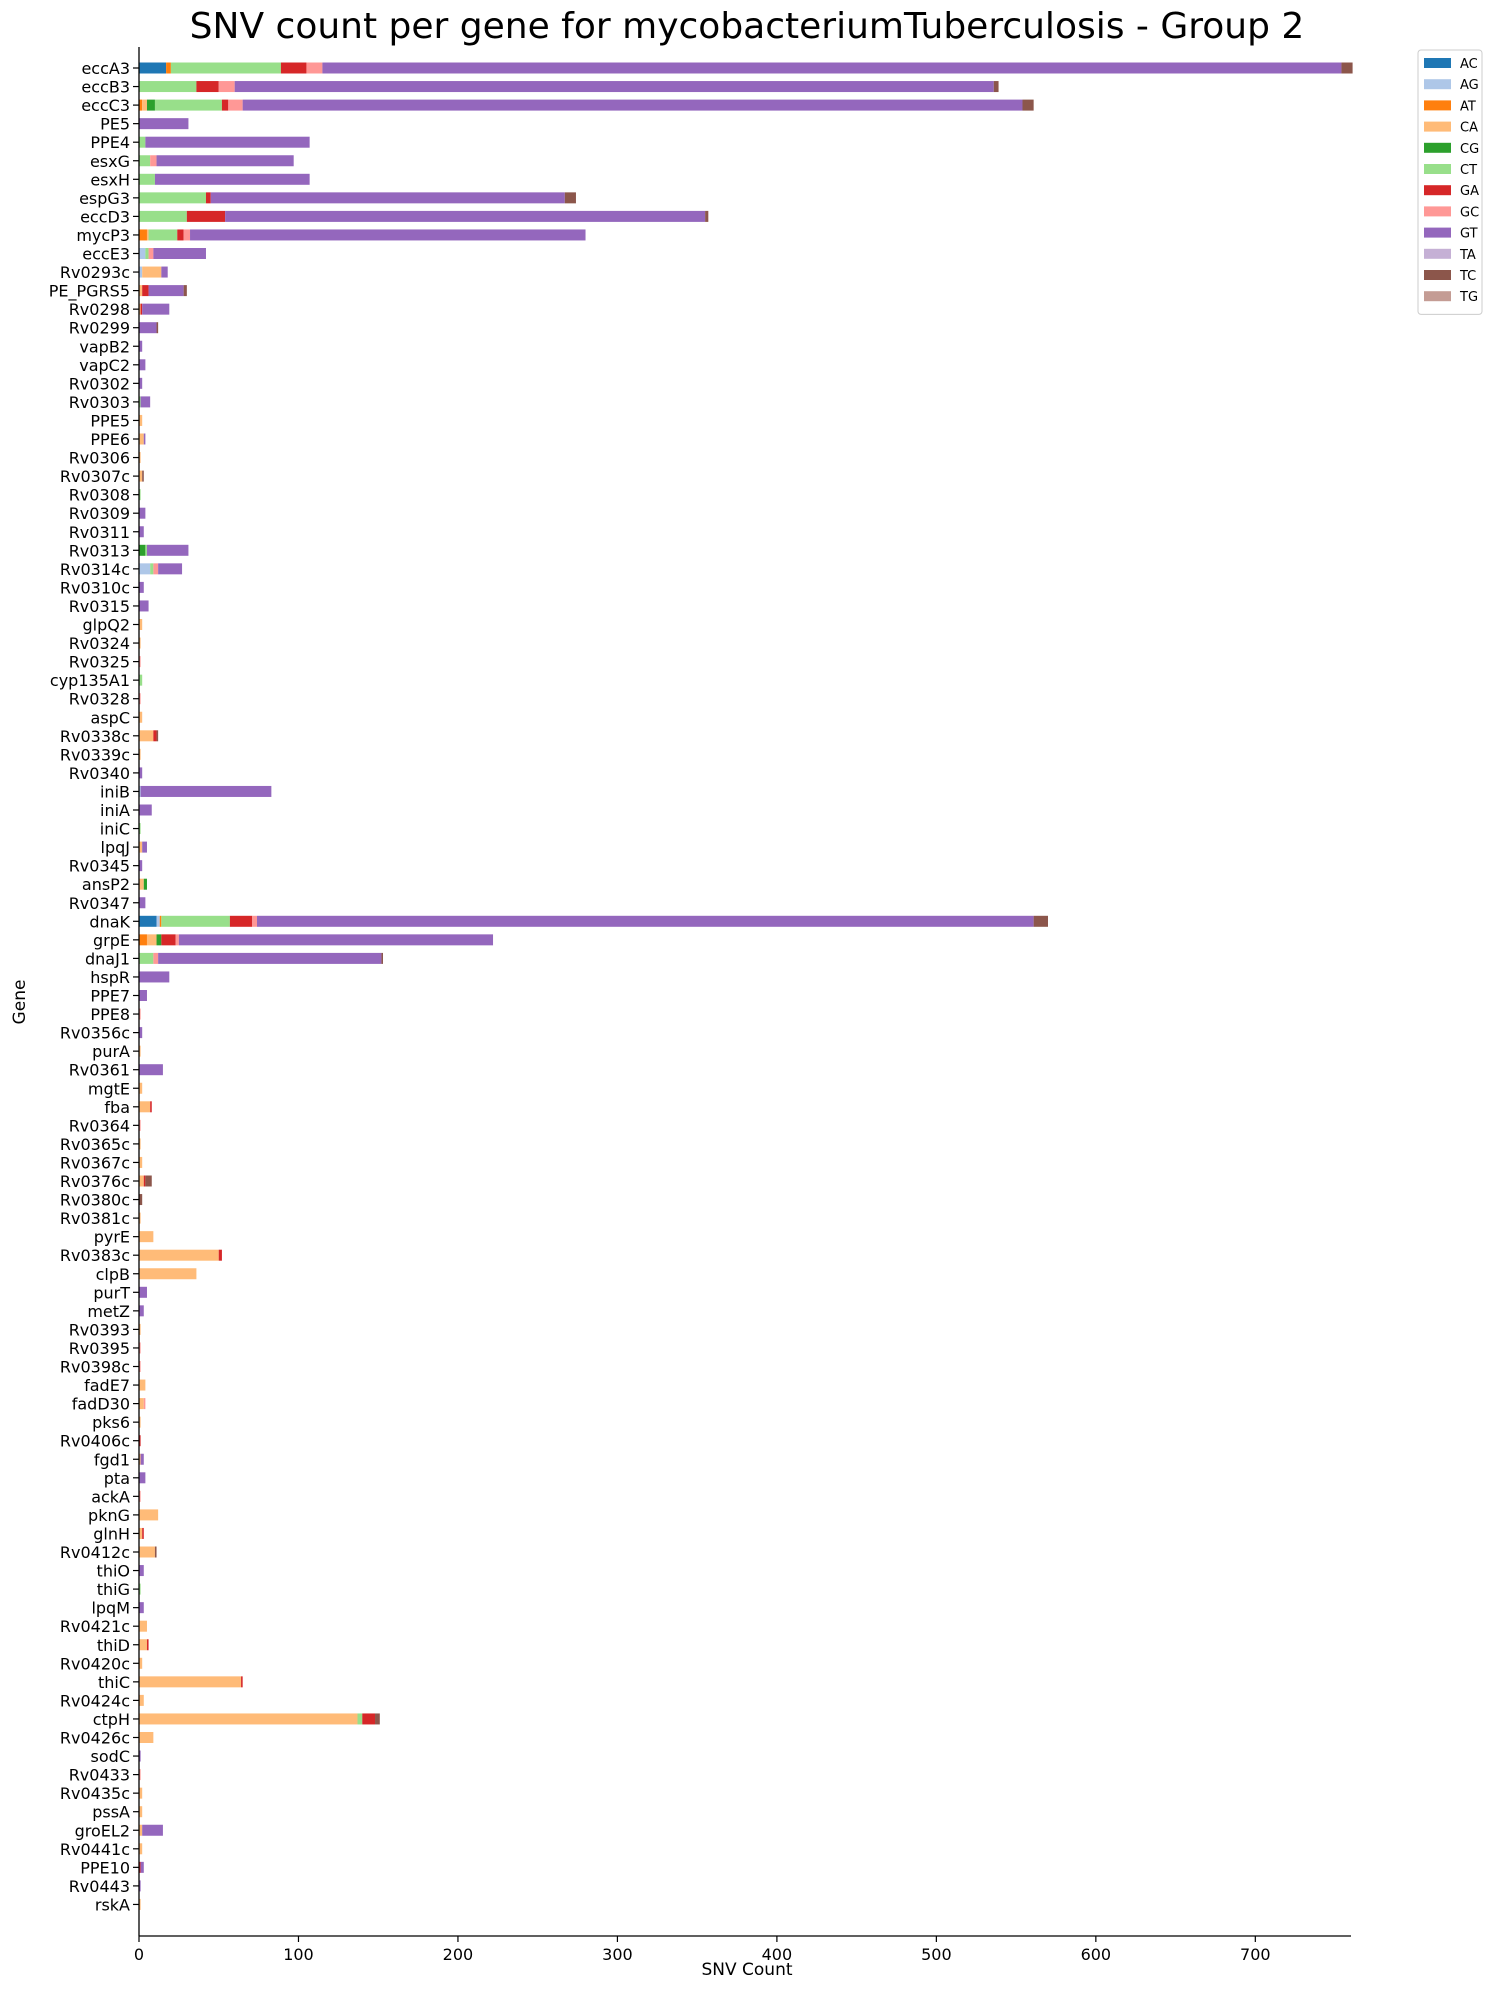 This screenshot has height=1992, width=1494. Describe the element at coordinates (99, 662) in the screenshot. I see `y-tick-label: Rv0325` at that location.